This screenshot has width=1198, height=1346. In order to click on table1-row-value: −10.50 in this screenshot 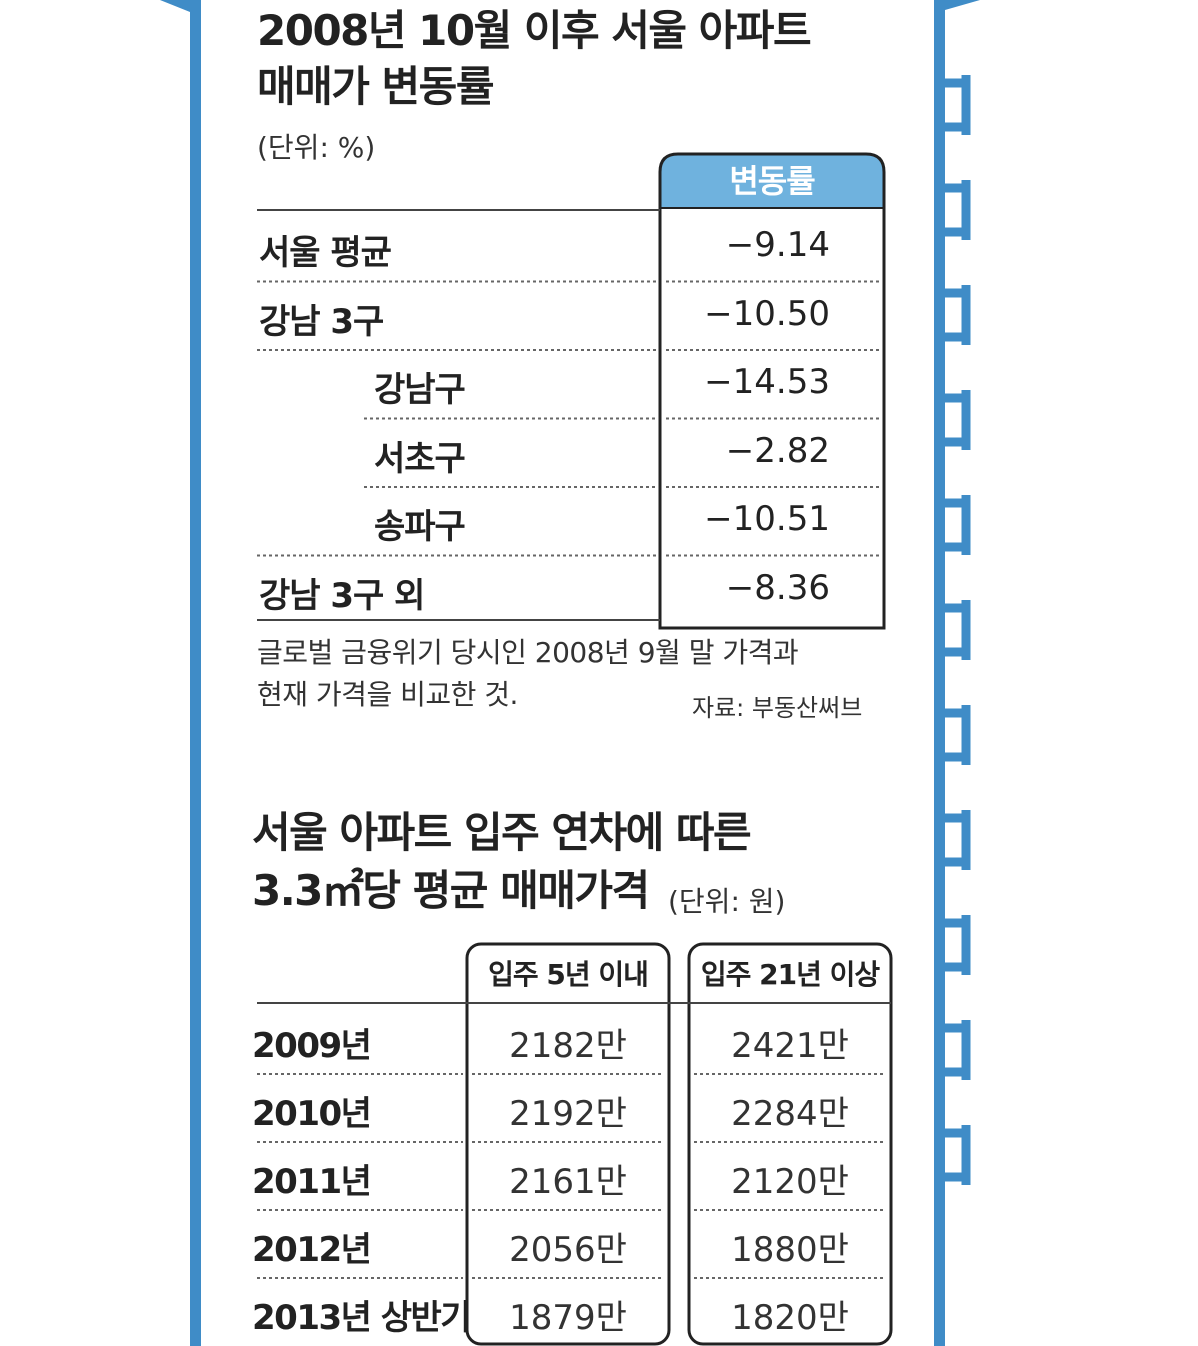, I will do `click(767, 313)`.